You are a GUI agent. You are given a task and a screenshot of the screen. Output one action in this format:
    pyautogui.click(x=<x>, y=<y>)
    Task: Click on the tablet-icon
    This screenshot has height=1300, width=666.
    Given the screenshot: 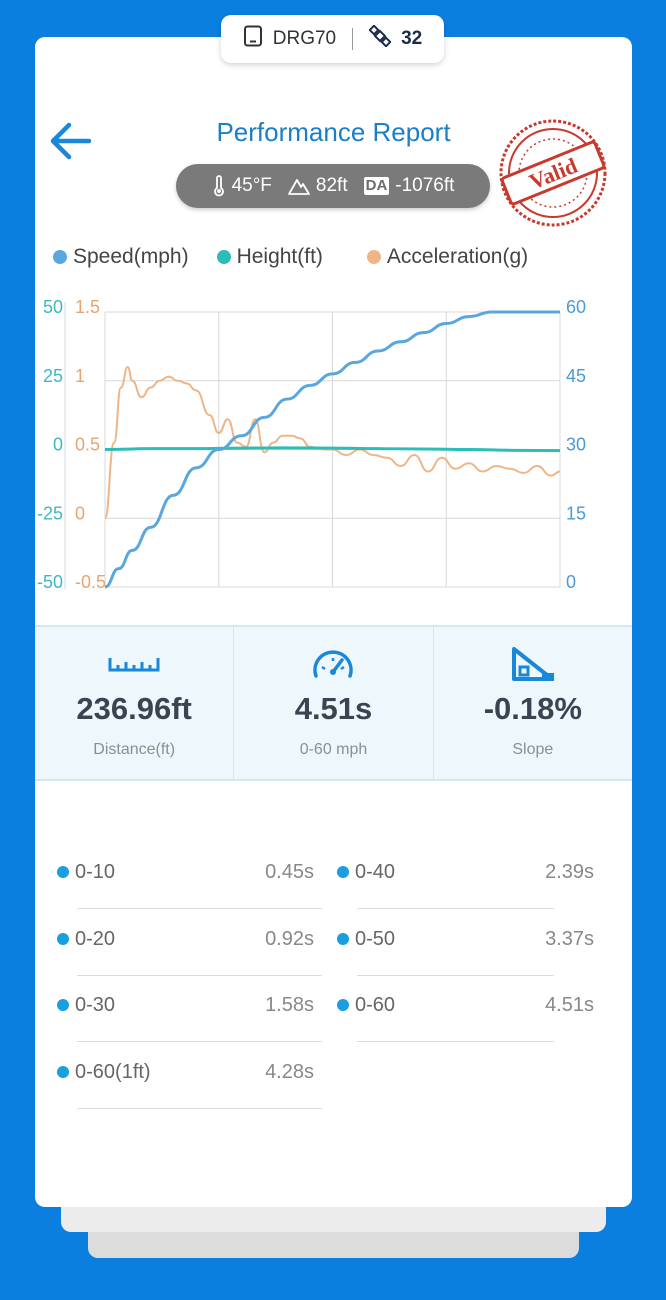 What is the action you would take?
    pyautogui.click(x=253, y=39)
    